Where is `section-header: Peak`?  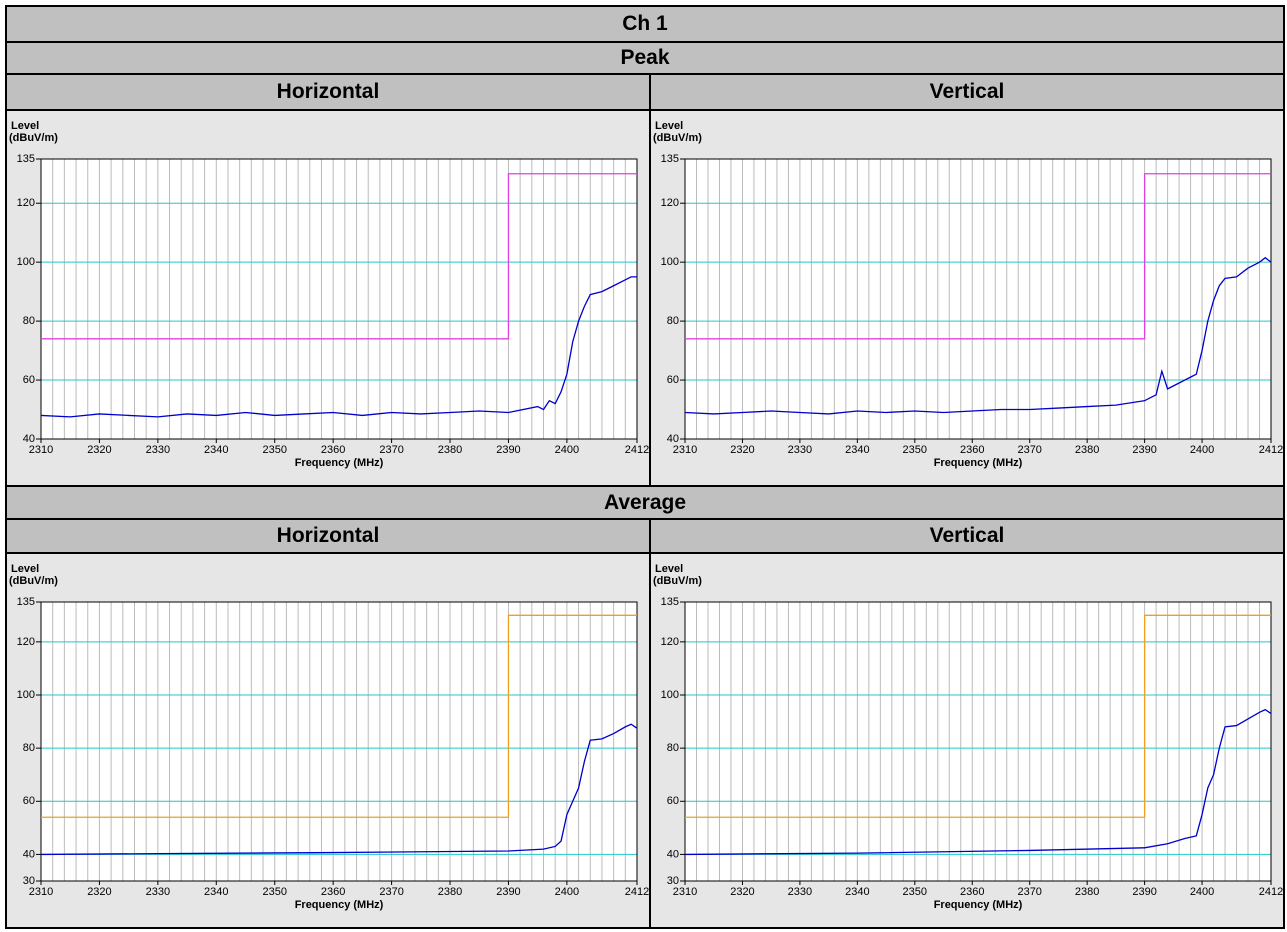
section-header: Peak is located at coordinates (645, 58).